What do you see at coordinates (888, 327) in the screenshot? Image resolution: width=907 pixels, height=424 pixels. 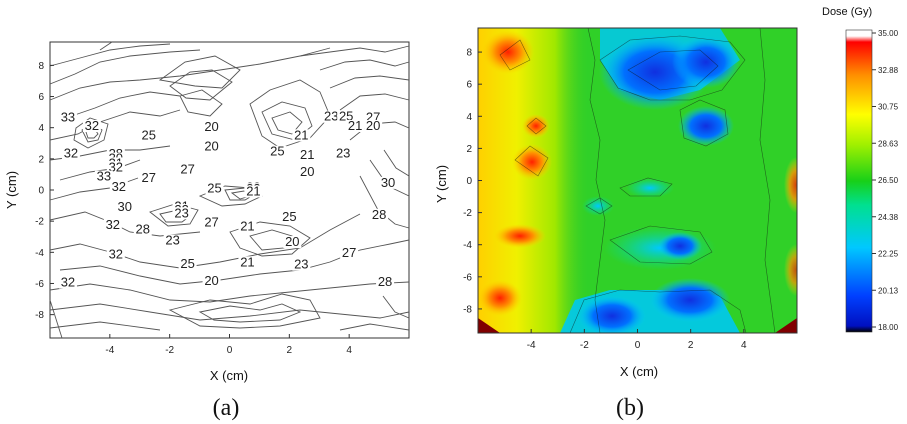 I see `colorbar-tick-label: 18.00` at bounding box center [888, 327].